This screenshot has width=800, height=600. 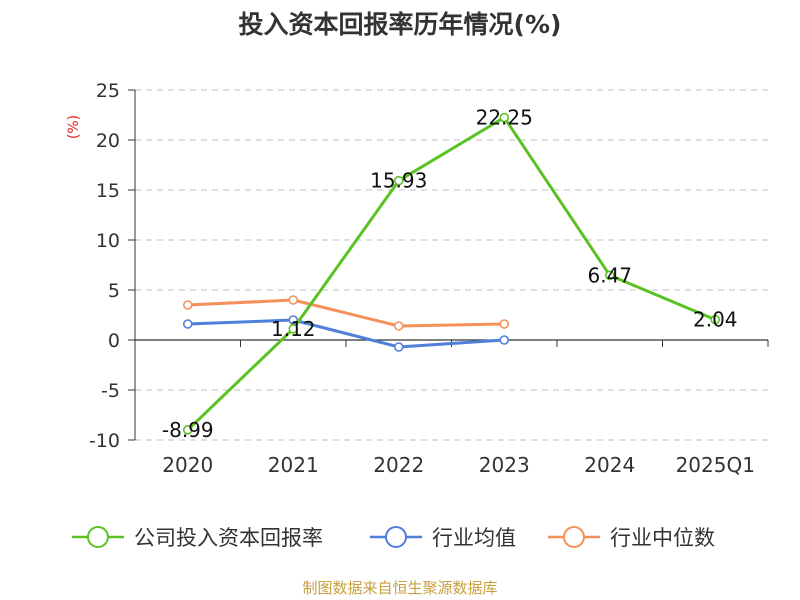 I want to click on y-tick-label: 5, so click(x=114, y=291).